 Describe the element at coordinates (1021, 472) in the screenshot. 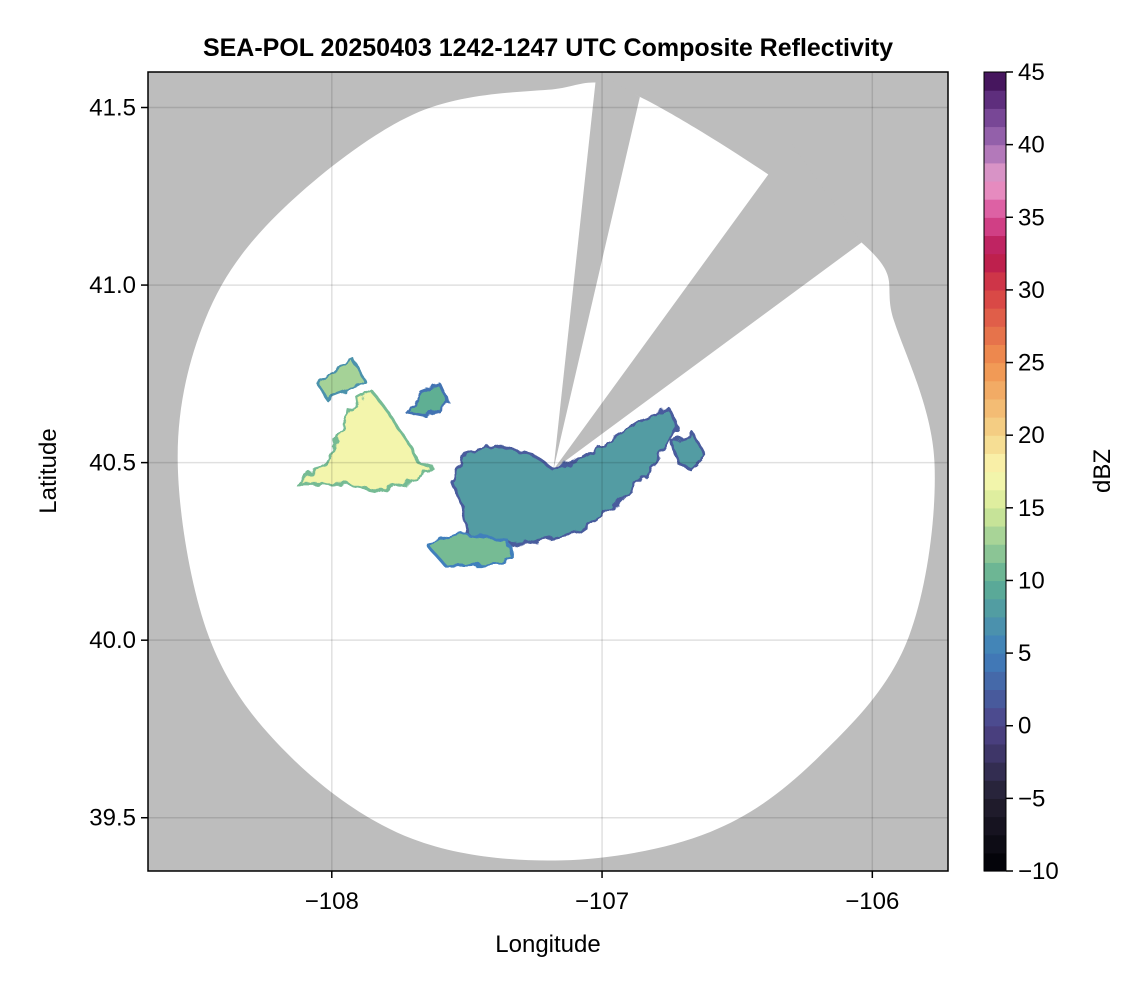

I see `colorbar: −10 −5 0 5 10 15 20 25 30 35 40 45` at that location.